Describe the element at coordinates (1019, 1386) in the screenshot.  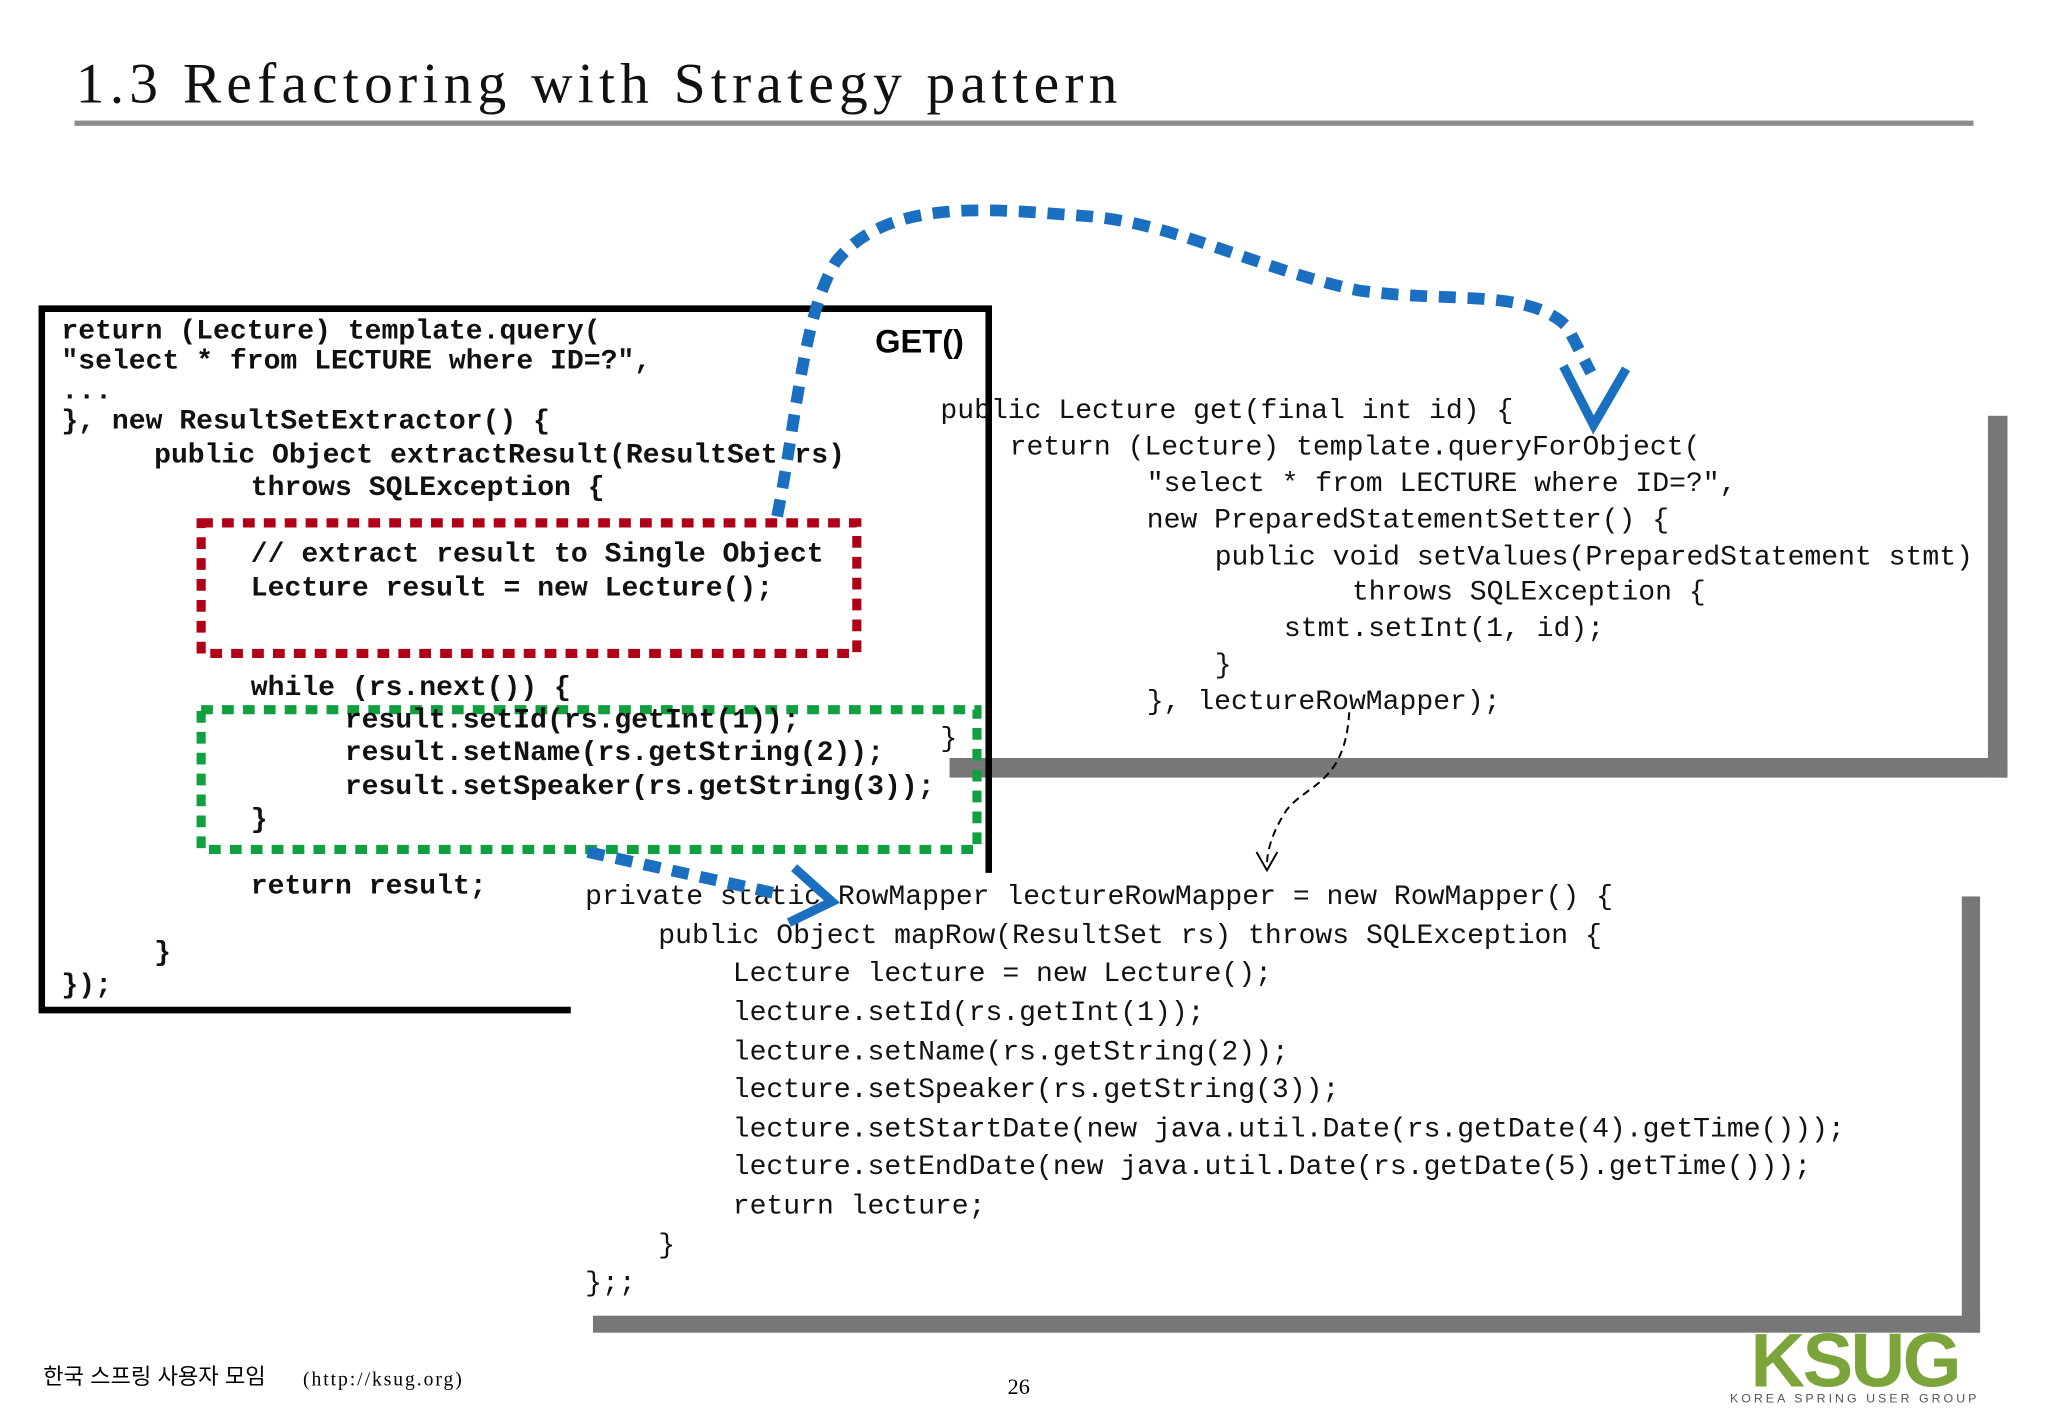
I see `page-number: 26` at that location.